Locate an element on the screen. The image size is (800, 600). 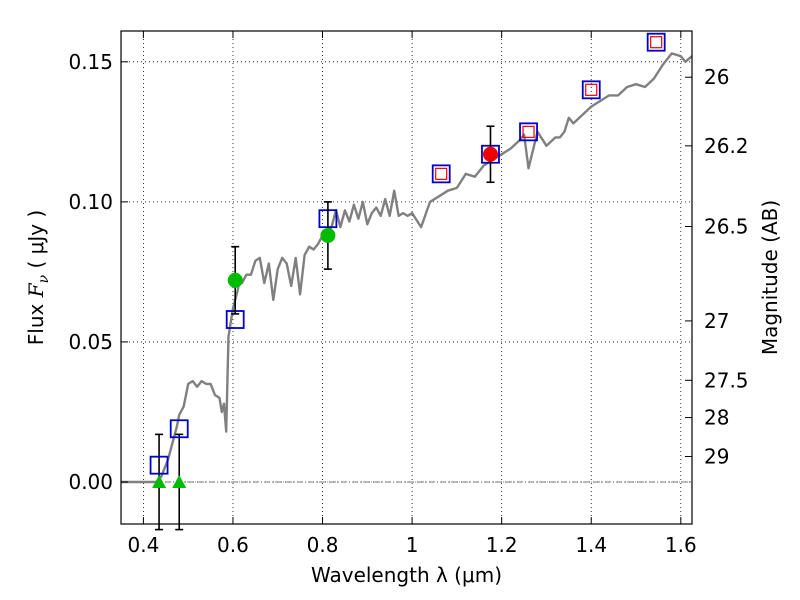
y-axis-title: Flux Fν ( μJy ) is located at coordinates (38, 277).